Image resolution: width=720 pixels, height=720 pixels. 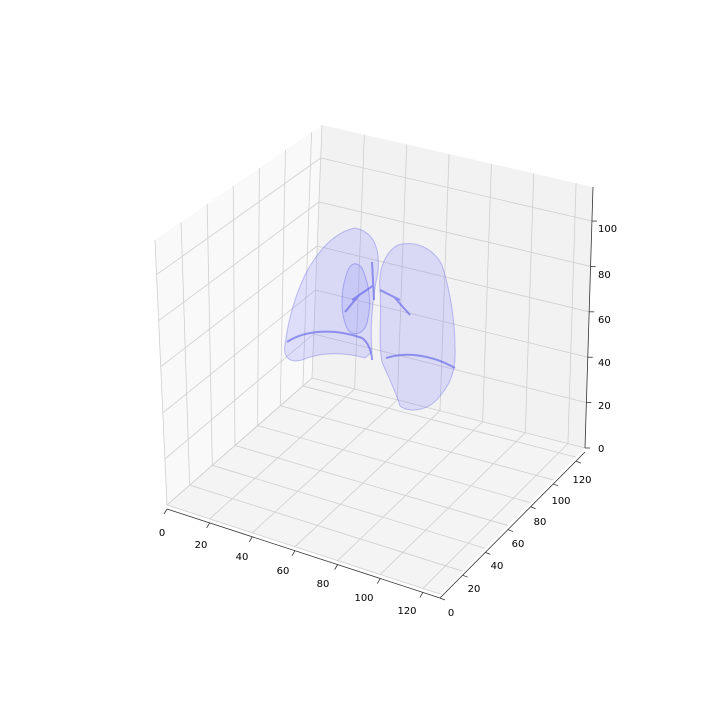 I want to click on y-tick-label: 120, so click(x=581, y=480).